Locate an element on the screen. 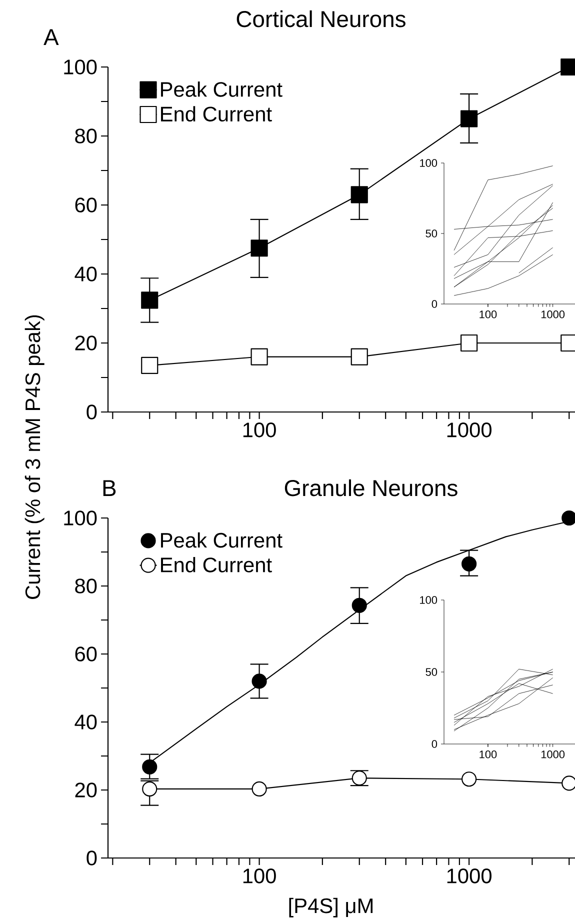  text: B is located at coordinates (109, 488).